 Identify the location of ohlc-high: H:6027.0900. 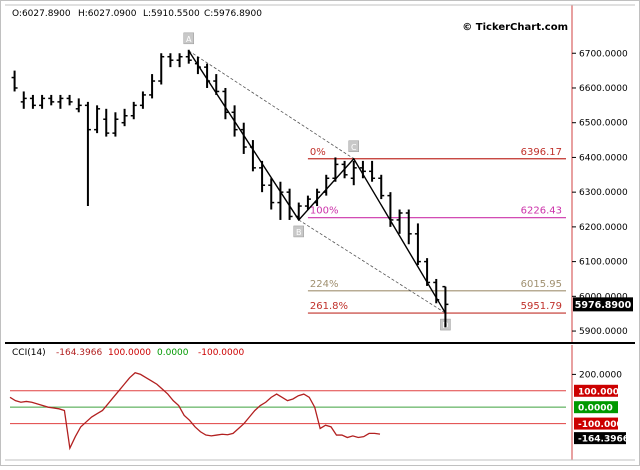
(107, 14).